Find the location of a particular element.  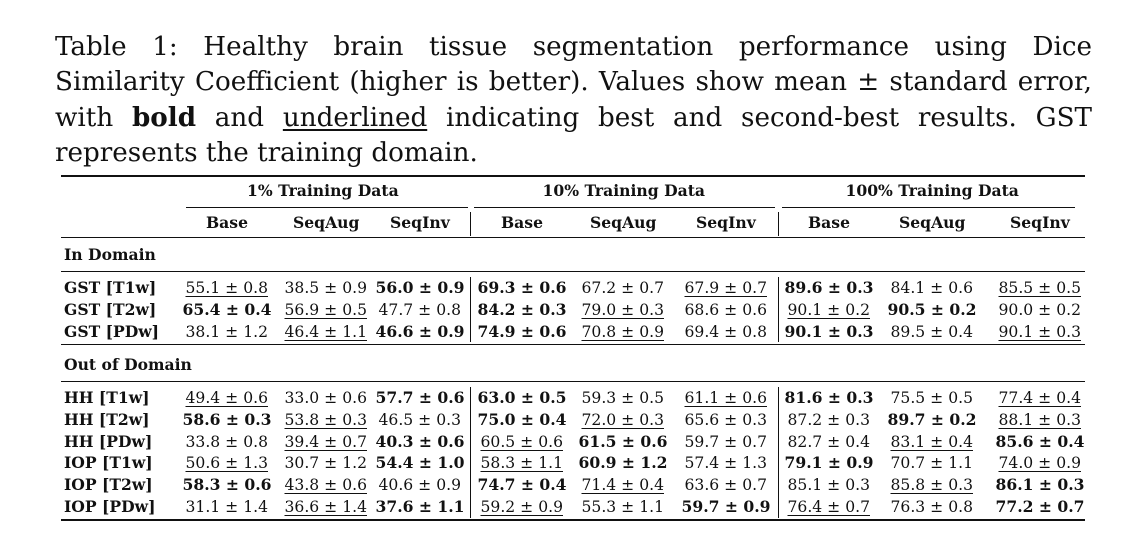

table-cell: 65.4 ± 0.4 is located at coordinates (227, 309).